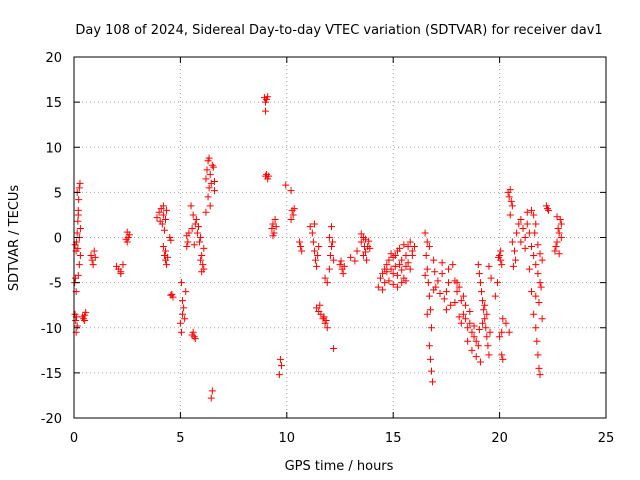  What do you see at coordinates (53, 148) in the screenshot?
I see `y-tick-label: 10` at bounding box center [53, 148].